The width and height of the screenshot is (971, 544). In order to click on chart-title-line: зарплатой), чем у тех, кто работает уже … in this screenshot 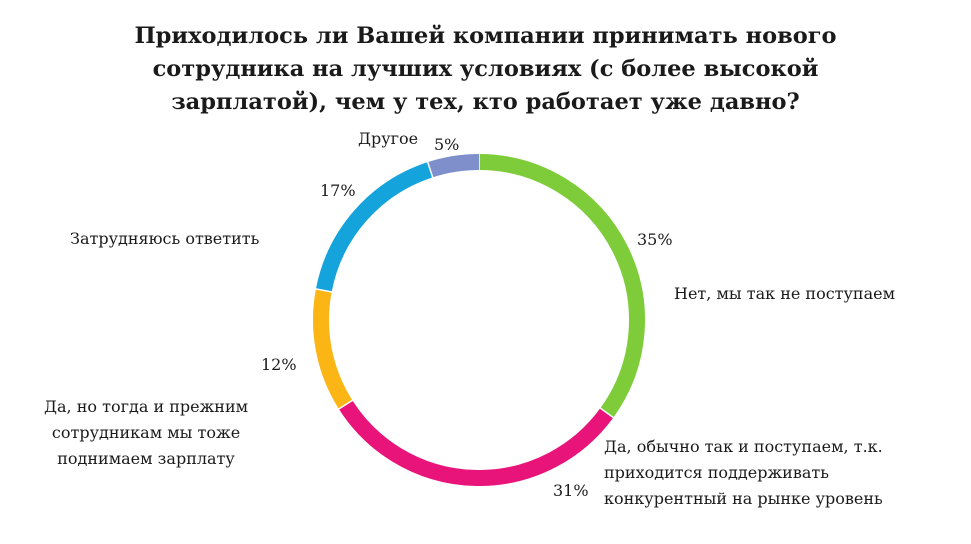, I will do `click(485, 102)`.